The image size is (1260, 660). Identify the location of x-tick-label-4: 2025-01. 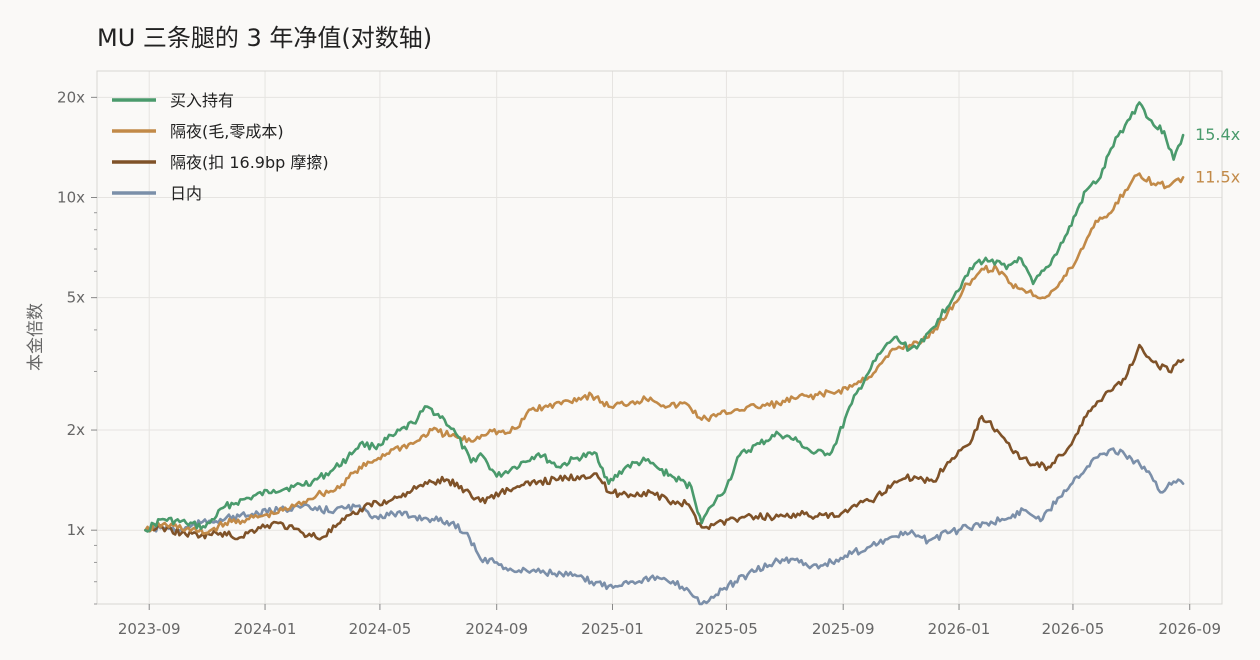
(612, 629).